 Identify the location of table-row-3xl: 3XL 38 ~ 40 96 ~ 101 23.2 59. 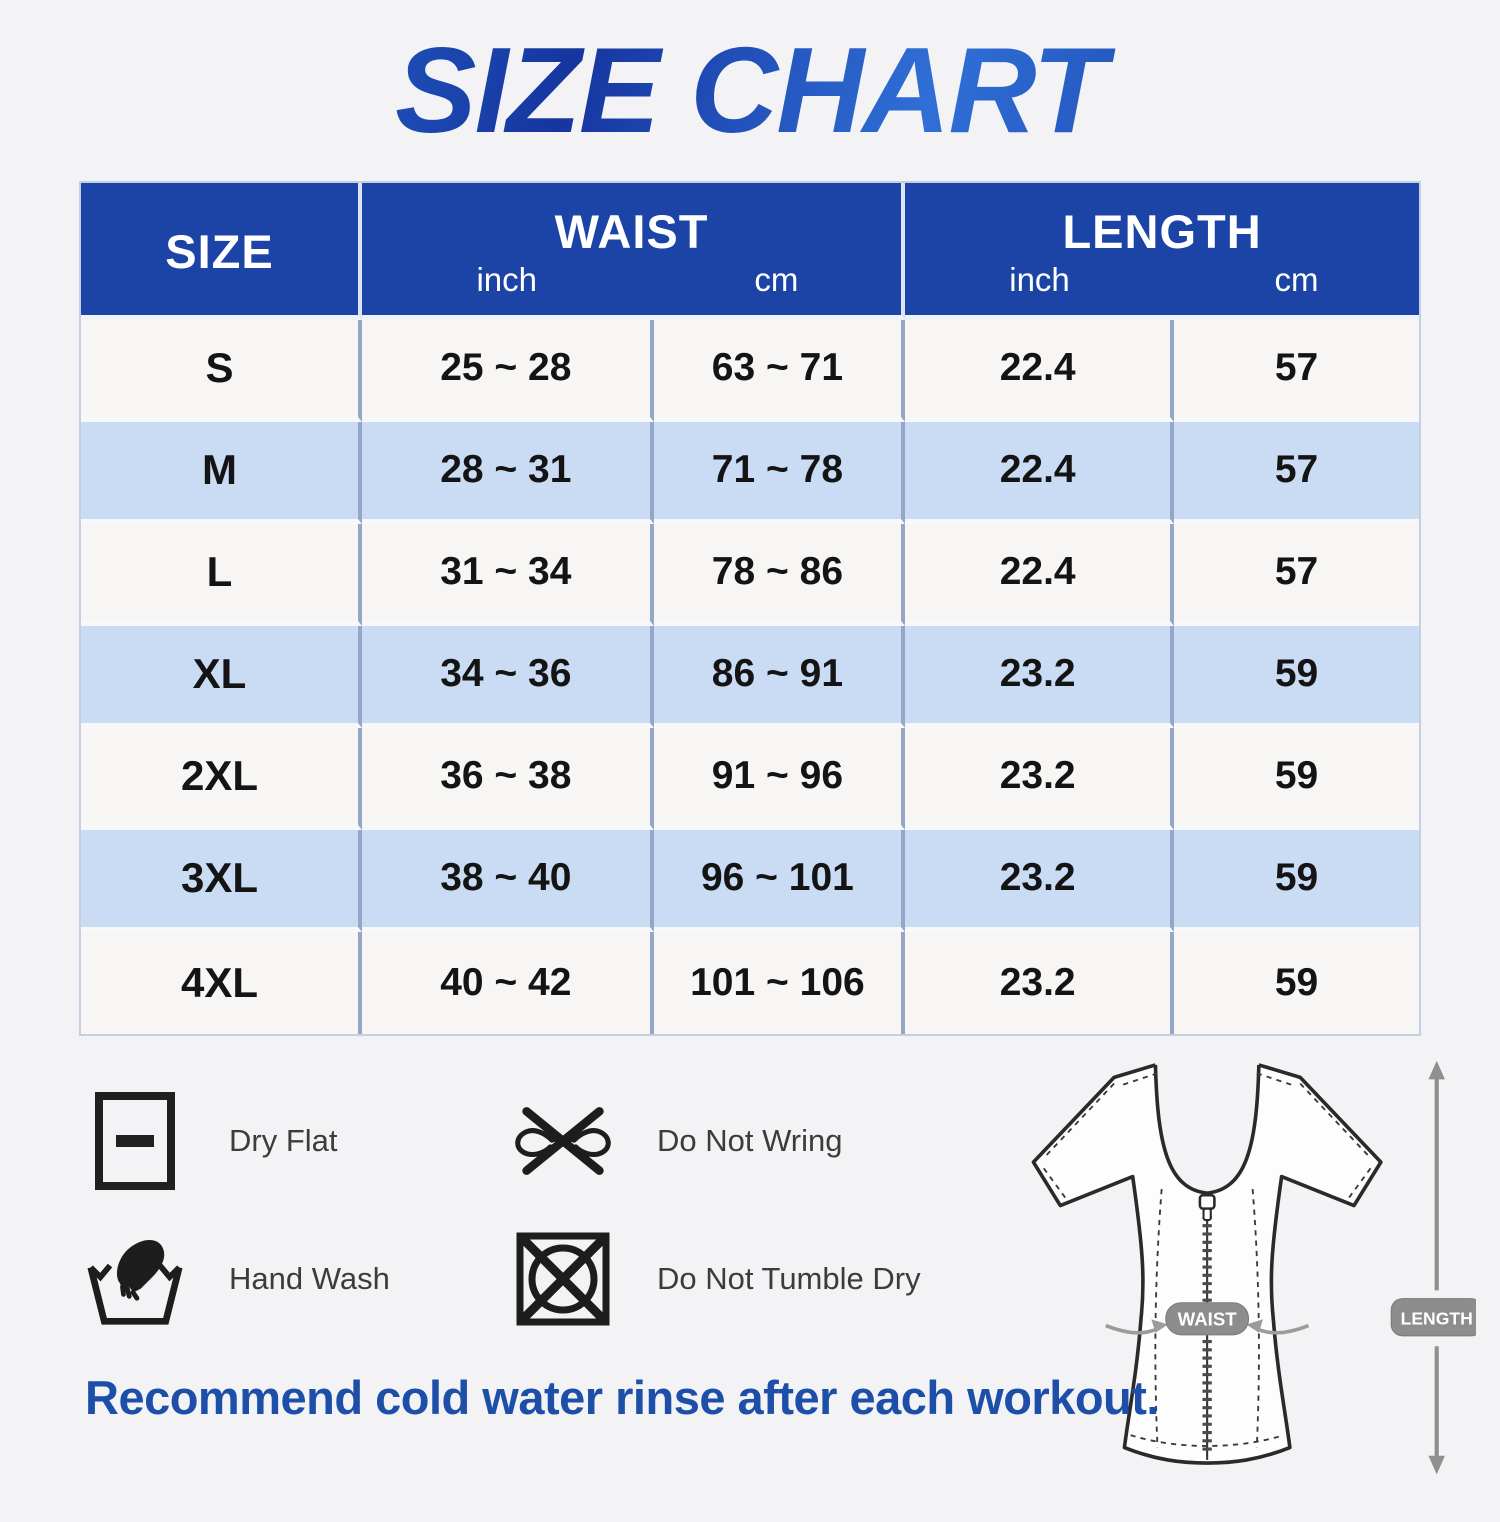
(750, 880).